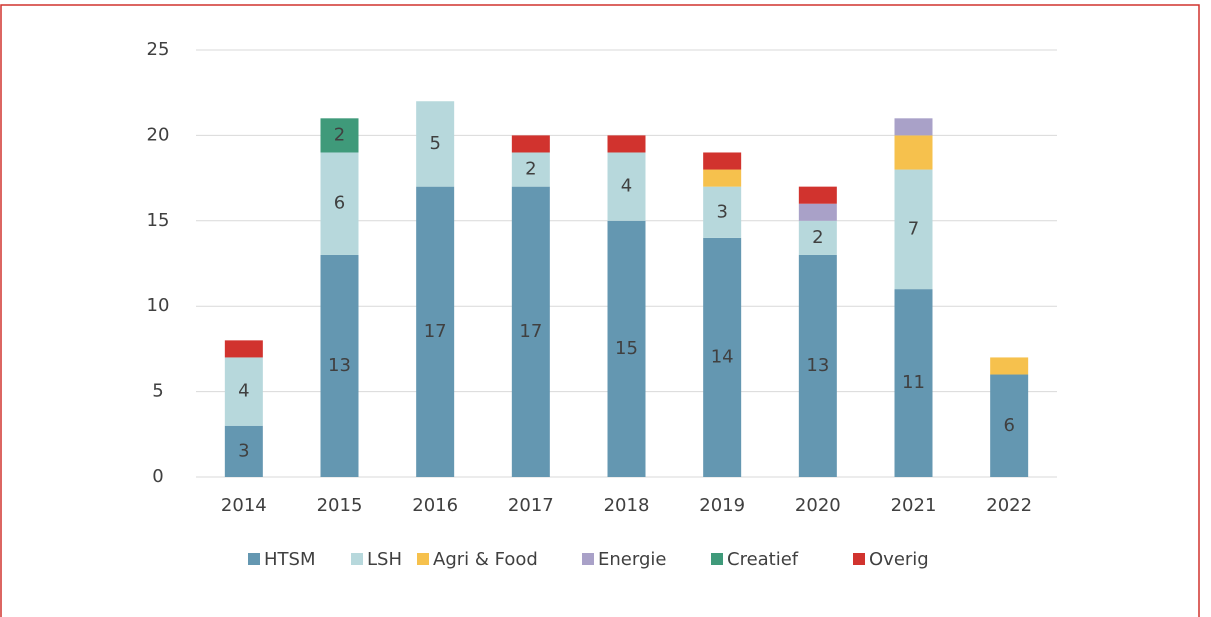 Image resolution: width=1211 pixels, height=617 pixels. I want to click on data-label: 11, so click(913, 382).